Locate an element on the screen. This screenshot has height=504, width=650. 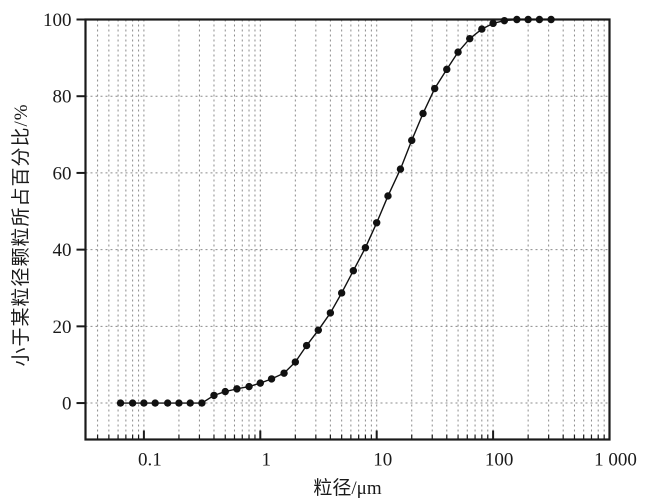
y-tick-label: 40 is located at coordinates (62, 250).